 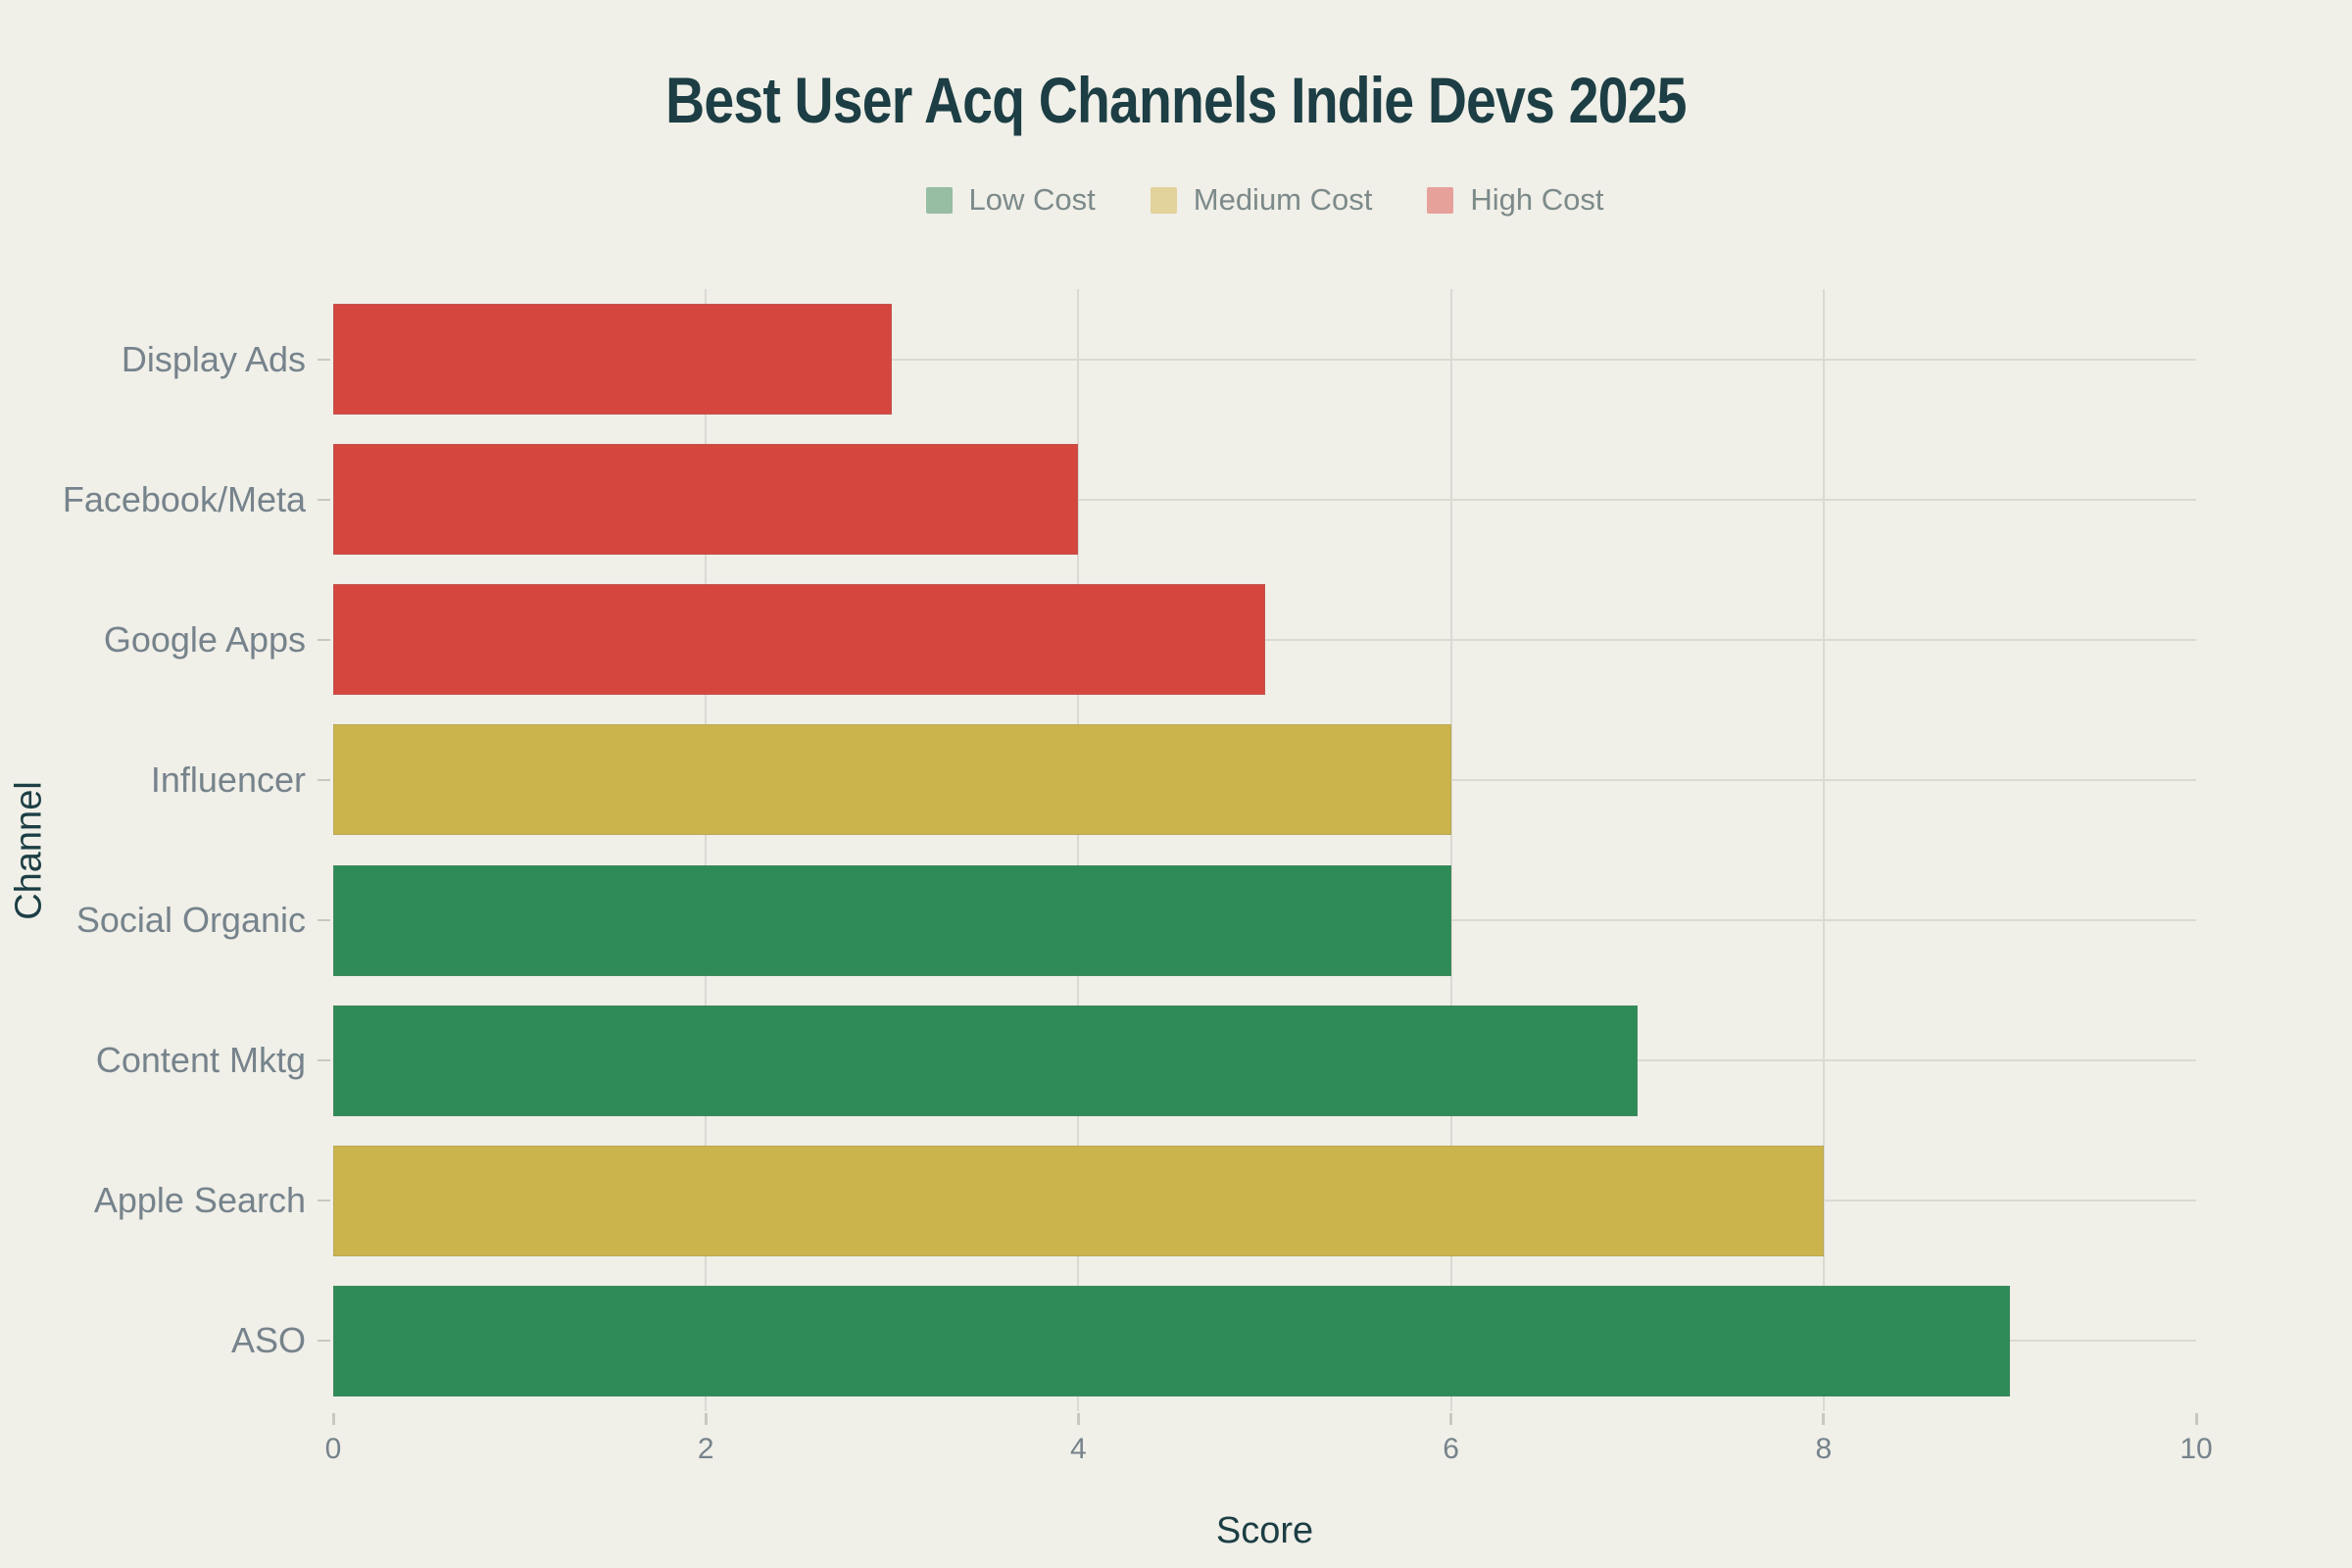 I want to click on x-tick-label-4: 4, so click(x=1078, y=1449).